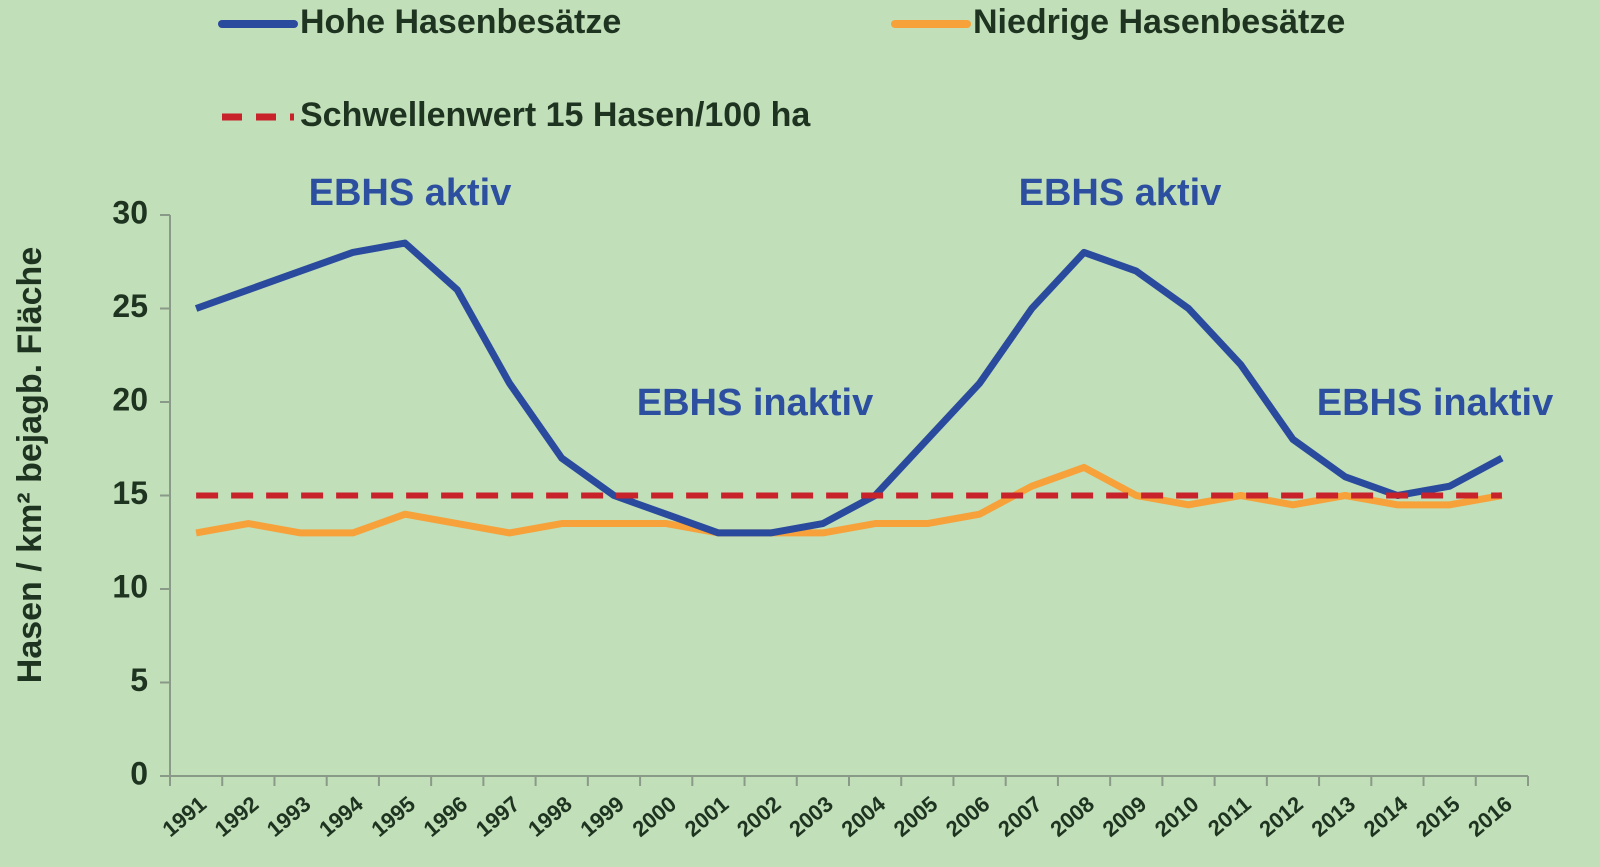 This screenshot has width=1600, height=867. What do you see at coordinates (555, 115) in the screenshot?
I see `legend-label: Schwellenwert 15 Hasen/100 ha` at bounding box center [555, 115].